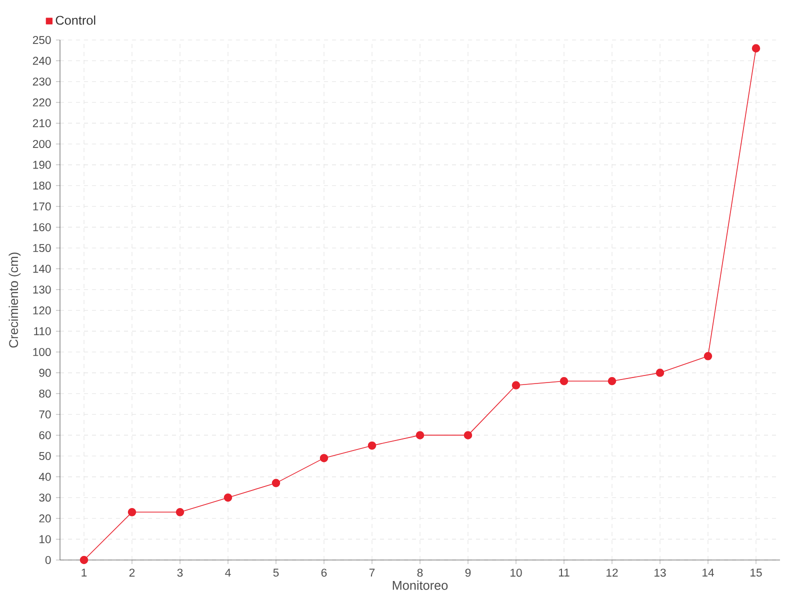 The image size is (800, 600). I want to click on y-tick-label: 10, so click(45, 539).